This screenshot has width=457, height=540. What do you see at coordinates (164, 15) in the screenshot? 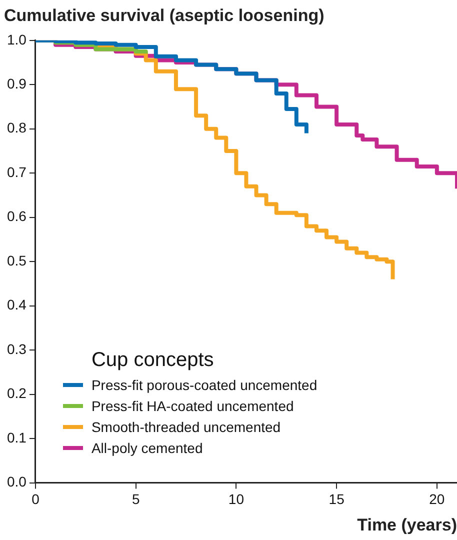
I see `chart-title: Cumulative survival (aseptic loosening)` at bounding box center [164, 15].